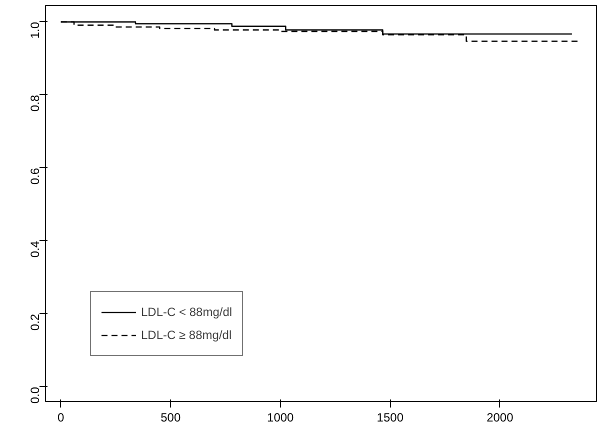  What do you see at coordinates (186, 335) in the screenshot?
I see `legend-label: LDL-C ≥ 88mg/dl` at bounding box center [186, 335].